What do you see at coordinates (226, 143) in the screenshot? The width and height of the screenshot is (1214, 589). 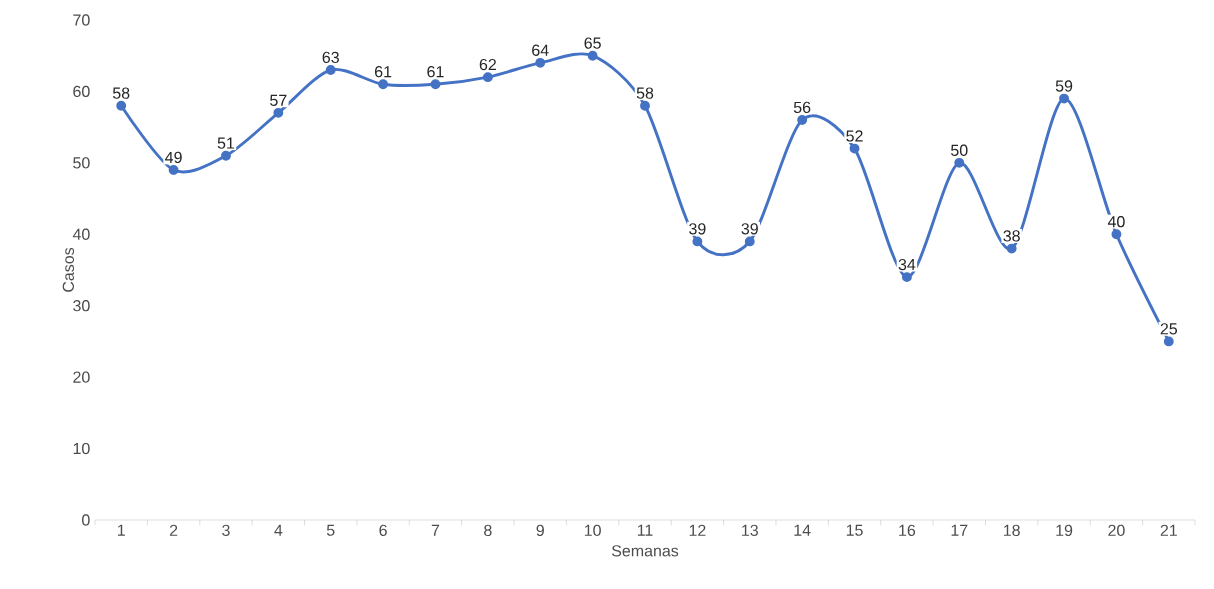 I see `data-label: 51` at bounding box center [226, 143].